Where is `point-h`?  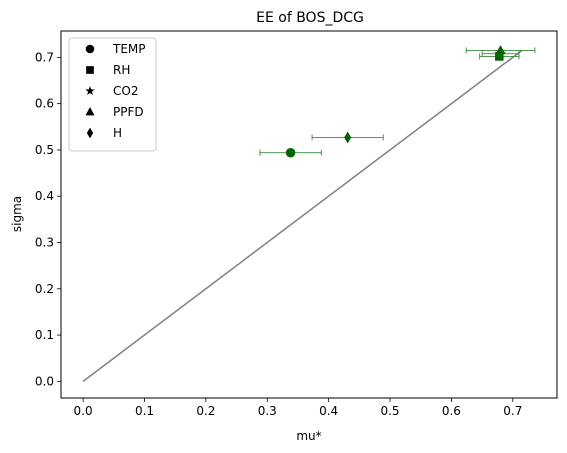
point-h is located at coordinates (348, 137).